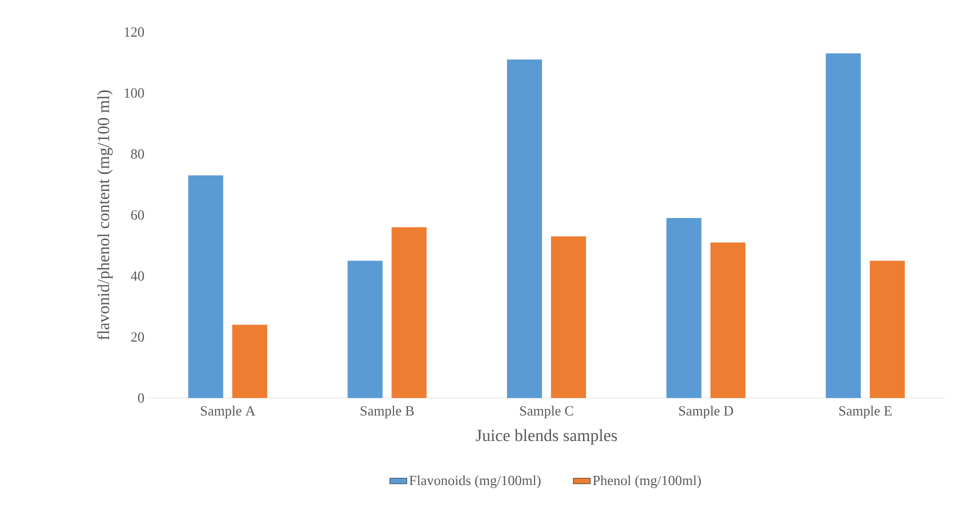 This screenshot has height=524, width=976. What do you see at coordinates (137, 276) in the screenshot?
I see `y-tick-label: 40` at bounding box center [137, 276].